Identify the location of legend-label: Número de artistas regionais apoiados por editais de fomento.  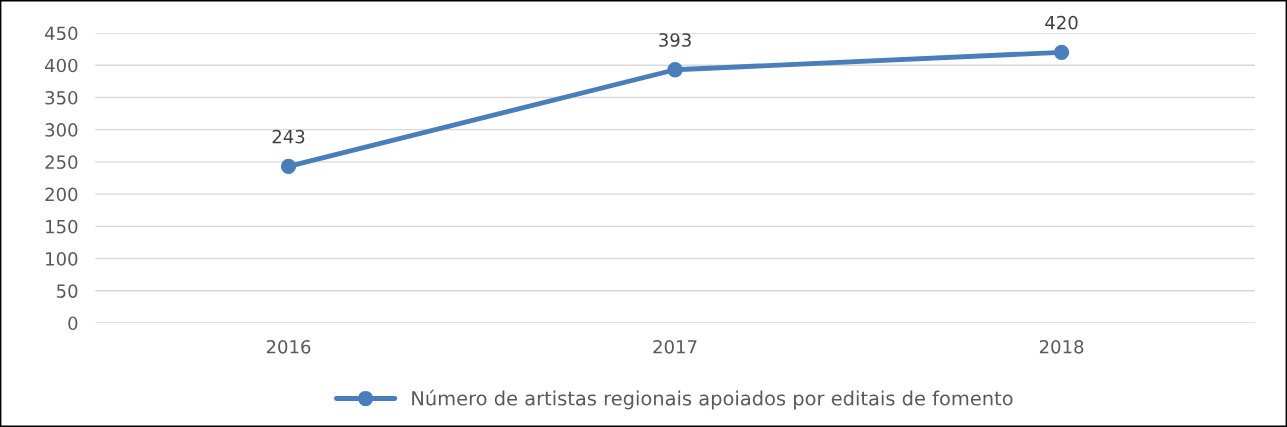
(712, 399).